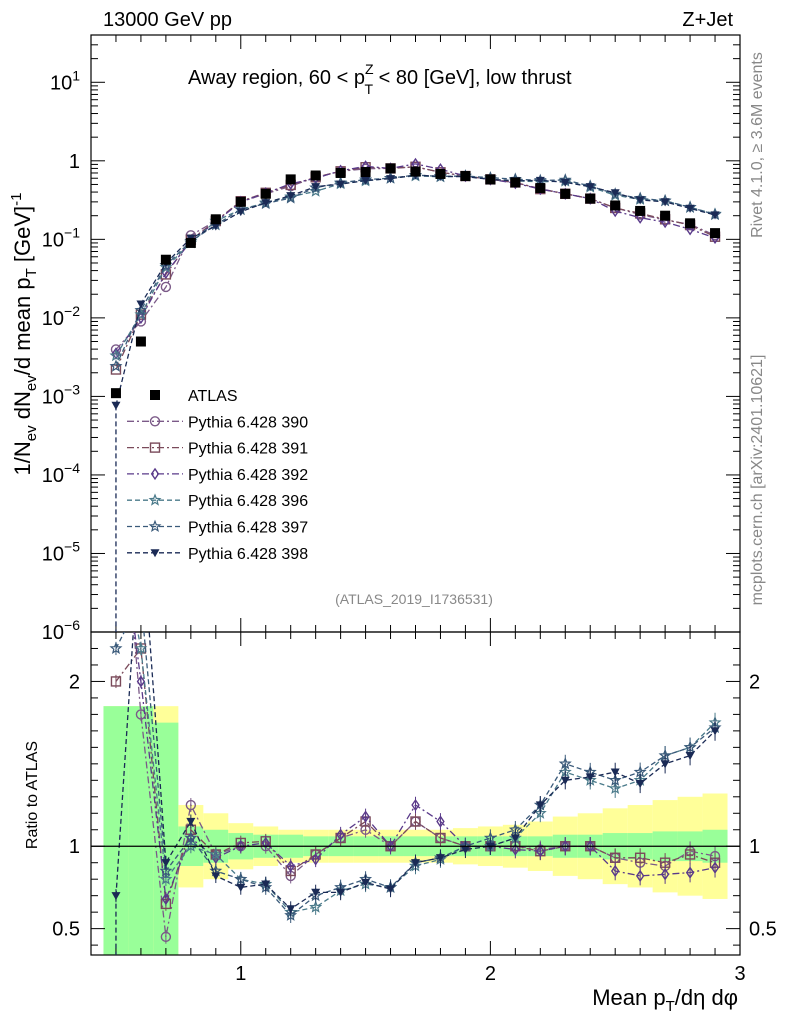  What do you see at coordinates (248, 501) in the screenshot?
I see `legend-label: Pythia 6.428 396` at bounding box center [248, 501].